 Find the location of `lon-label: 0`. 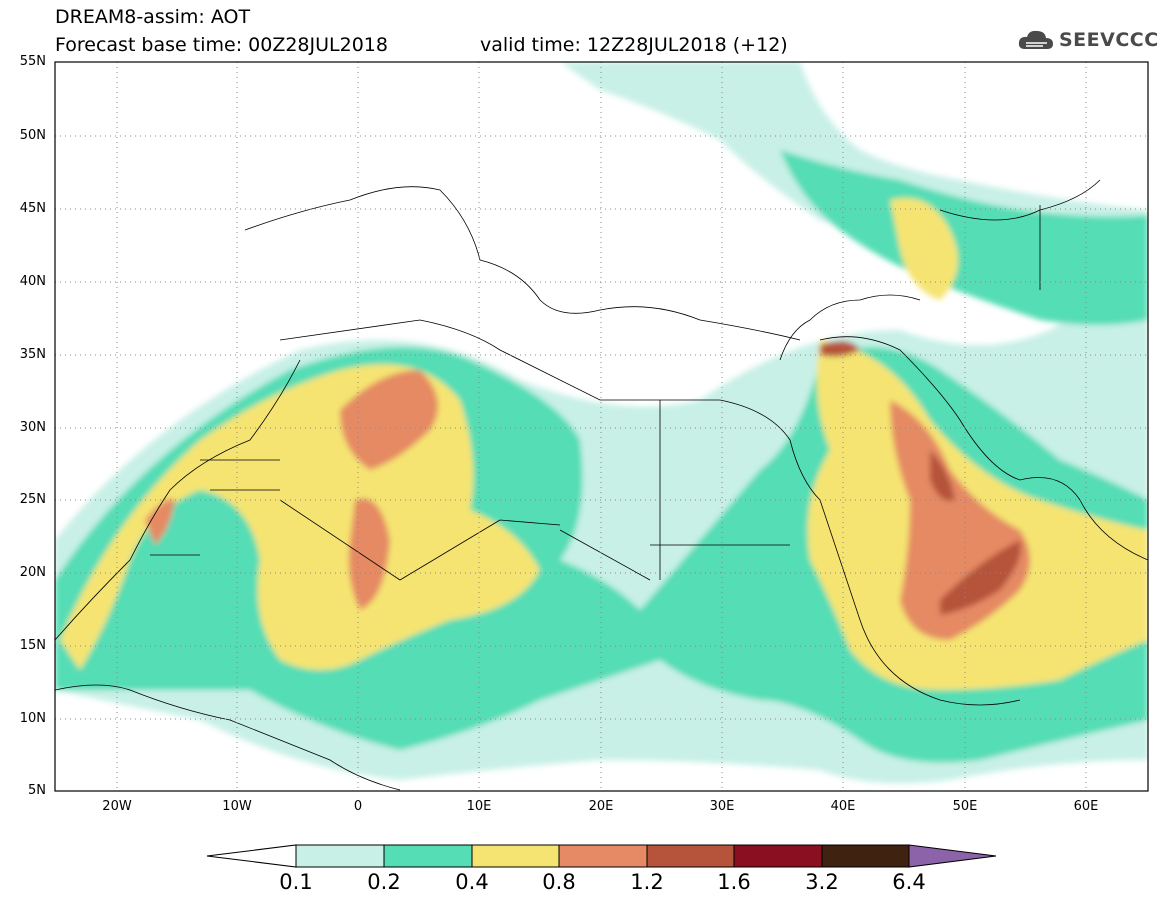

lon-label: 0 is located at coordinates (358, 806).